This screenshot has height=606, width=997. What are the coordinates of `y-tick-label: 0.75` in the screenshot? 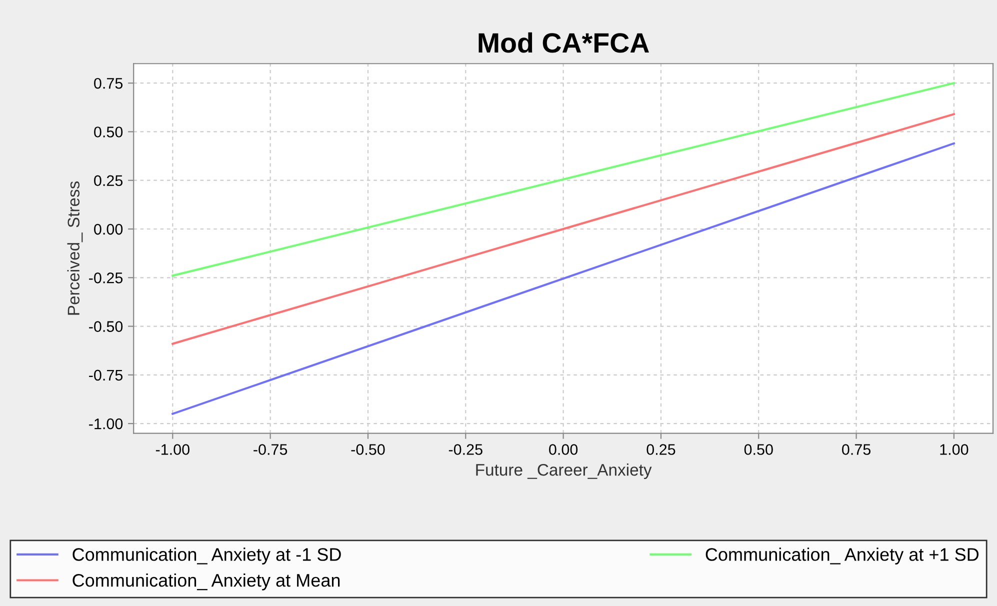 It's located at (108, 83).